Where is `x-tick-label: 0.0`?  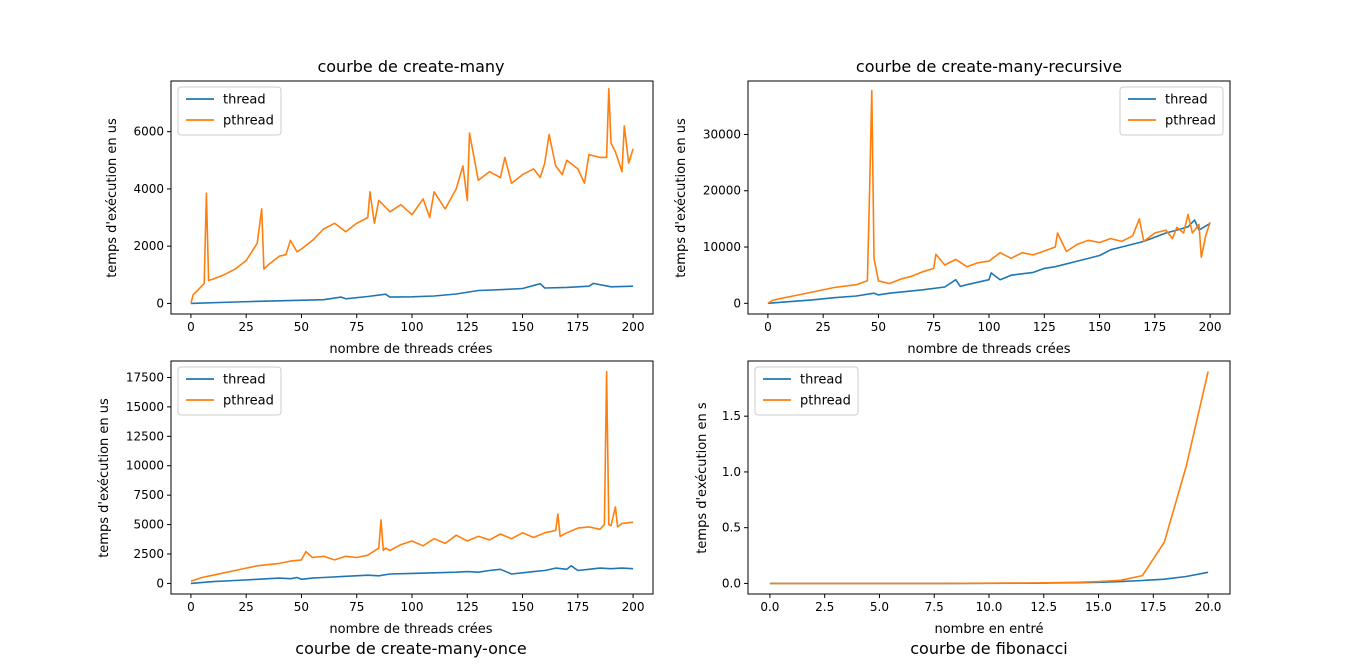 x-tick-label: 0.0 is located at coordinates (769, 607).